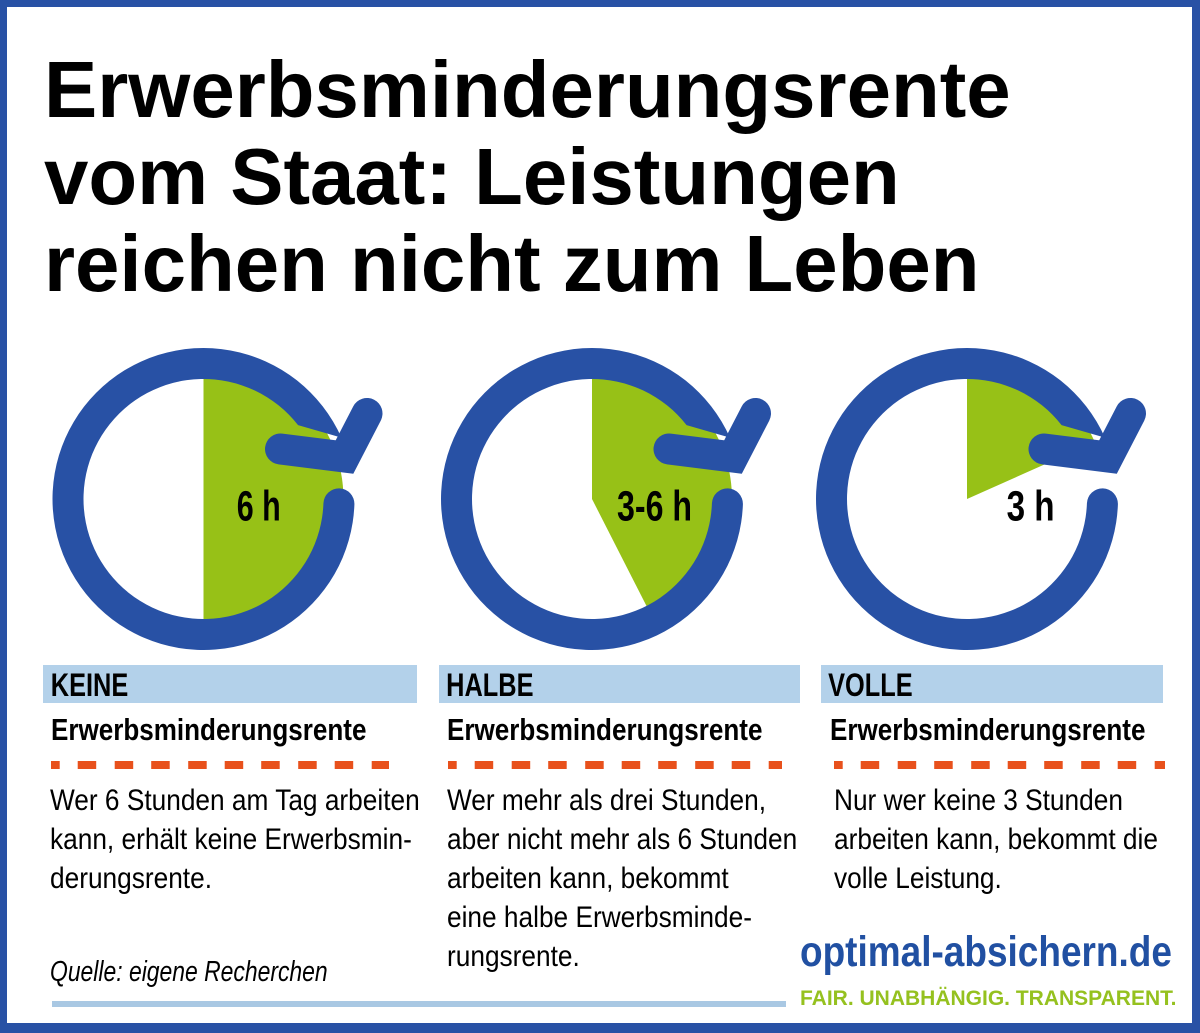 The height and width of the screenshot is (1033, 1200). Describe the element at coordinates (654, 507) in the screenshot. I see `svg-text: 3-6 h` at that location.